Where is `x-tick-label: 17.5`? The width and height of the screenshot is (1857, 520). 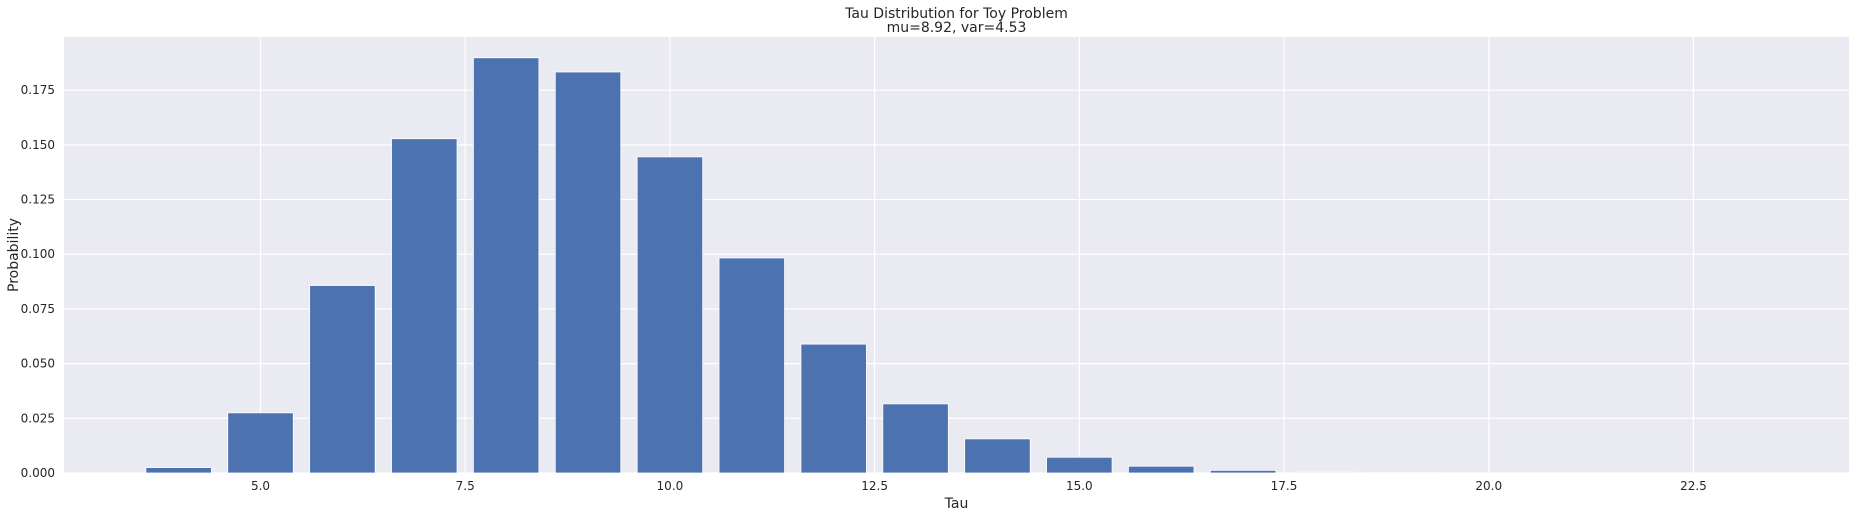 x-tick-label: 17.5 is located at coordinates (1284, 486).